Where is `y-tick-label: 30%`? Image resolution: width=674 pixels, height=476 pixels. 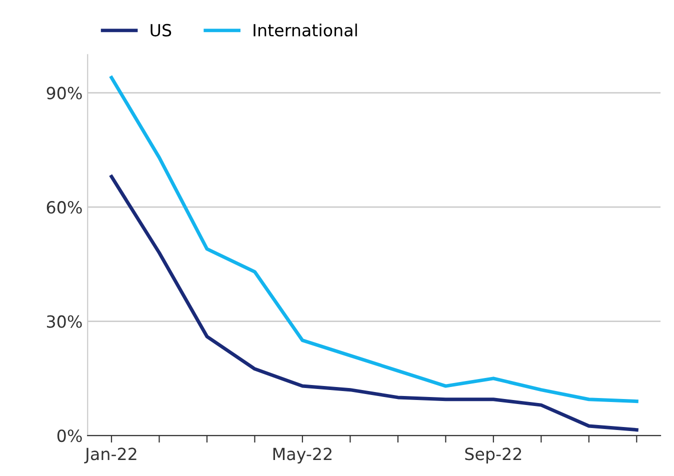 y-tick-label: 30% is located at coordinates (64, 321).